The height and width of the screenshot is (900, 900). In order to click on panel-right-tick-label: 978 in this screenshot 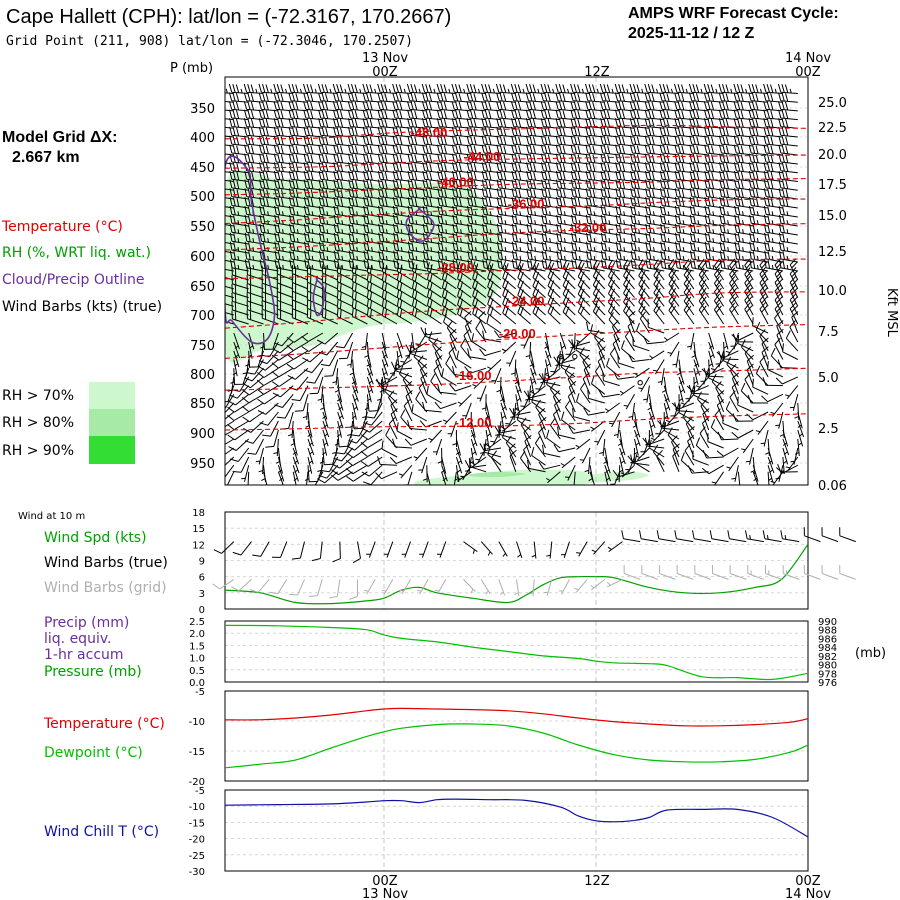, I will do `click(827, 674)`.